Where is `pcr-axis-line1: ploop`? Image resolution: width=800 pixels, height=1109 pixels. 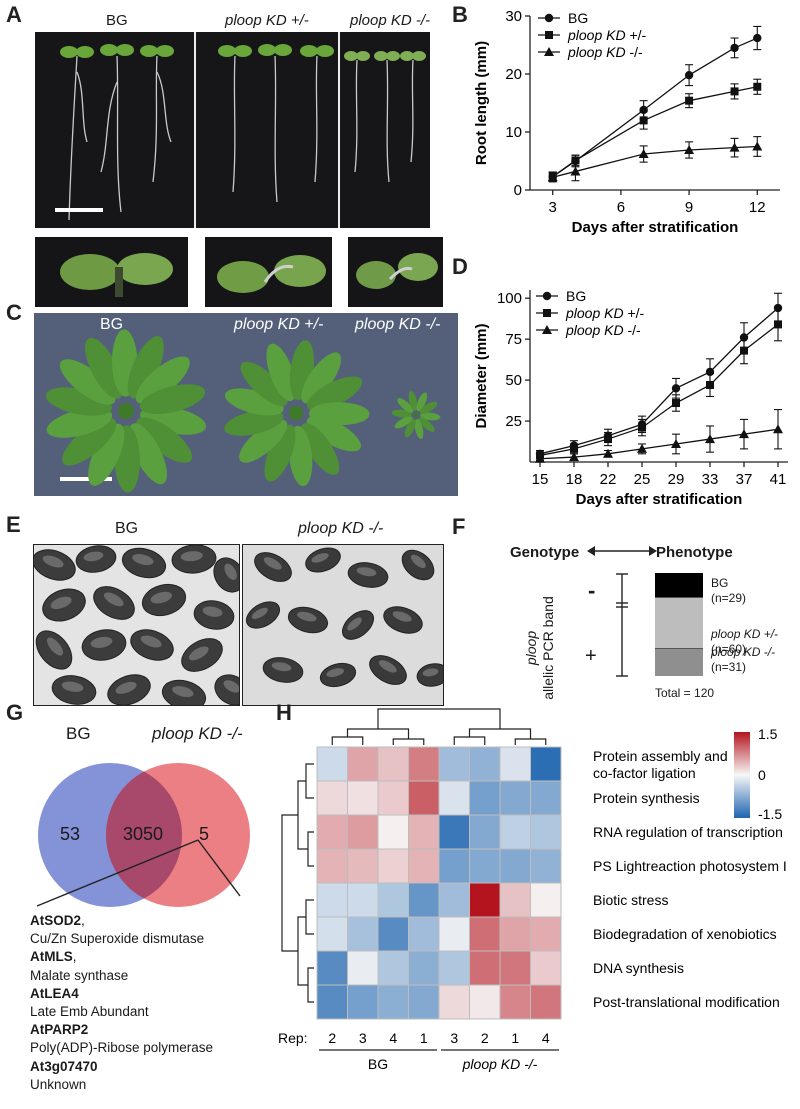 pcr-axis-line1: ploop is located at coordinates (531, 648).